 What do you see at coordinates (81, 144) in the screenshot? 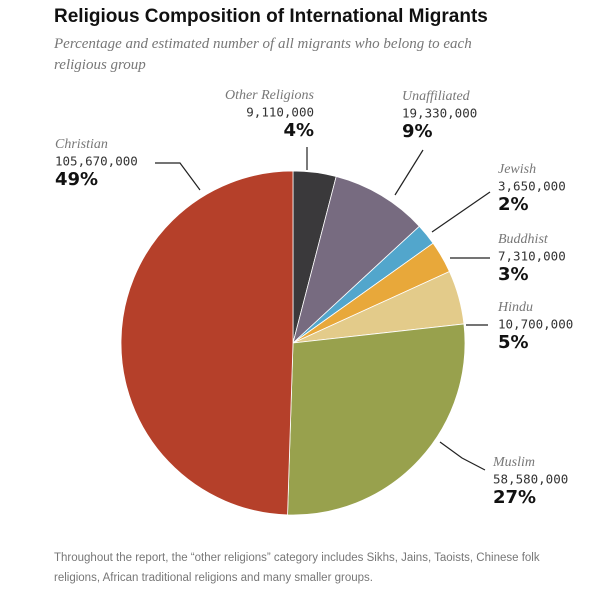
I see `slice-name: Christian` at bounding box center [81, 144].